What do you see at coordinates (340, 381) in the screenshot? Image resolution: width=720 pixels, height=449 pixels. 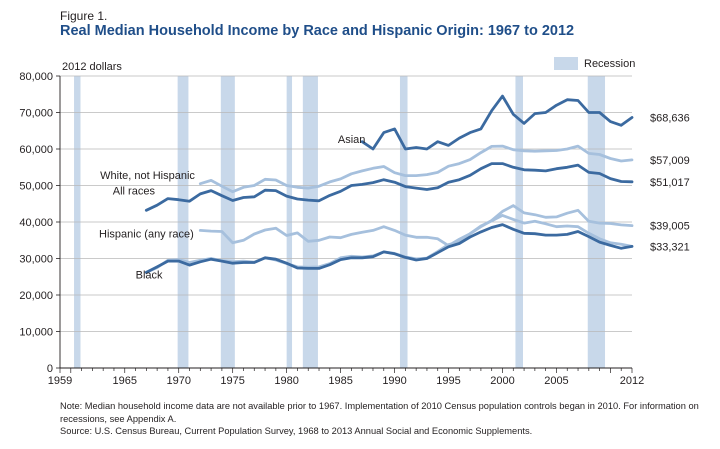 I see `x-tick-label: 1985` at bounding box center [340, 381].